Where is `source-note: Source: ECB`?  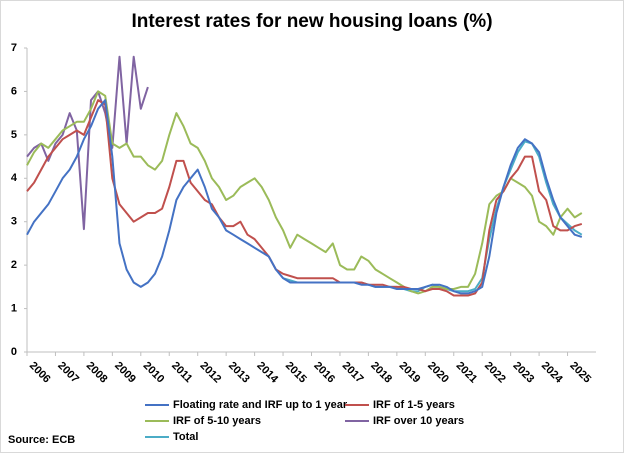
source-note: Source: ECB is located at coordinates (41, 440).